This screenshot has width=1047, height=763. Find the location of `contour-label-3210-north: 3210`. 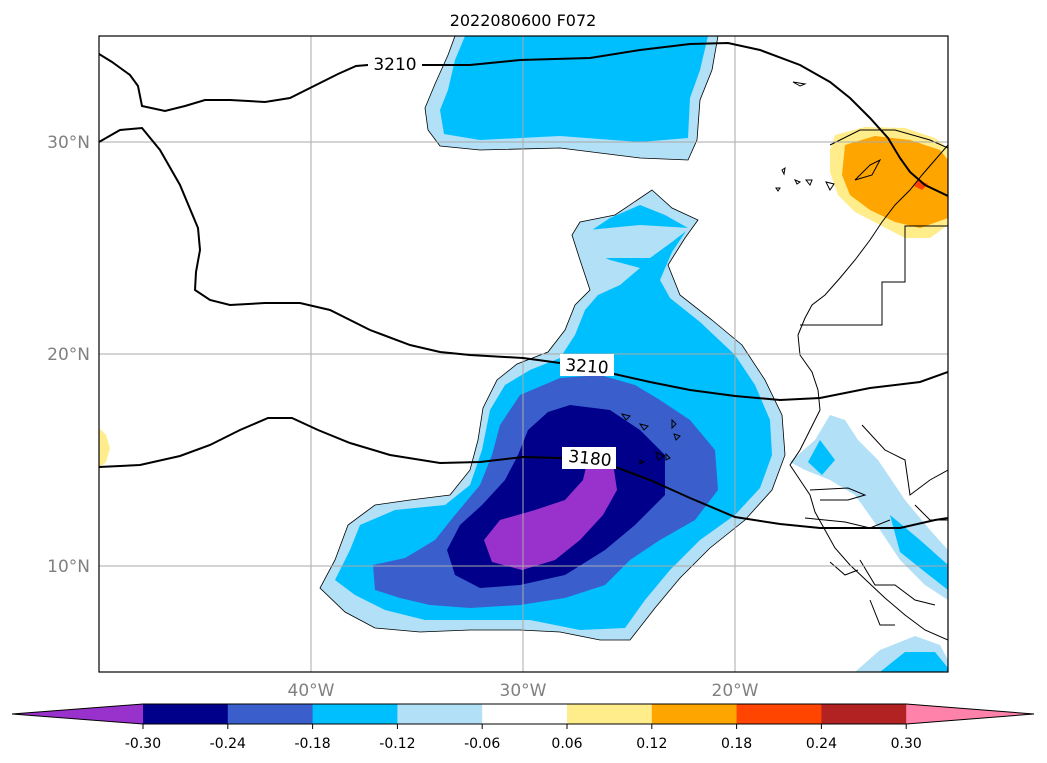

contour-label-3210-north: 3210 is located at coordinates (394, 65).